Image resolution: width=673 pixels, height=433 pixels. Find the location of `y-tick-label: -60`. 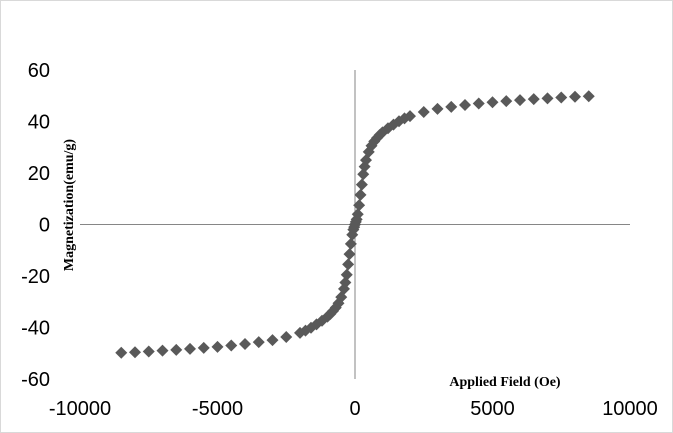

y-tick-label: -60 is located at coordinates (35, 380).